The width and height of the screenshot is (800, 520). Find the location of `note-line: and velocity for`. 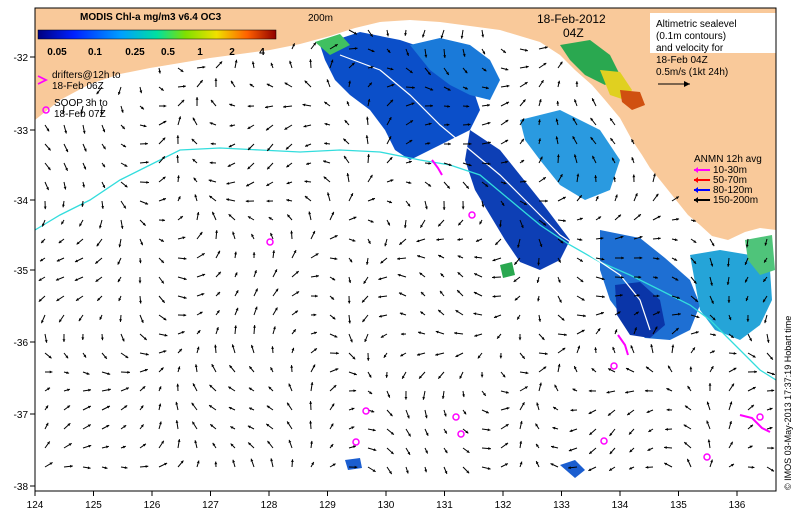

note-line: and velocity for is located at coordinates (690, 48).